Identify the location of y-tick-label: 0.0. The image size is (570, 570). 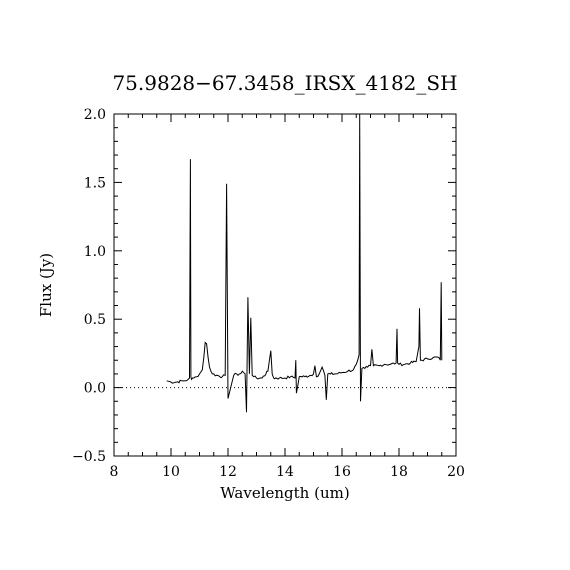
(95, 389).